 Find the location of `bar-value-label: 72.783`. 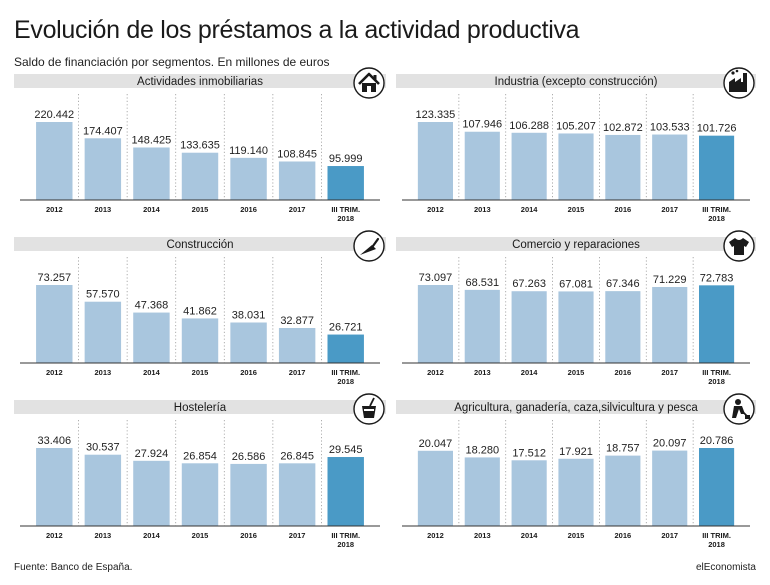

bar-value-label: 72.783 is located at coordinates (717, 278).